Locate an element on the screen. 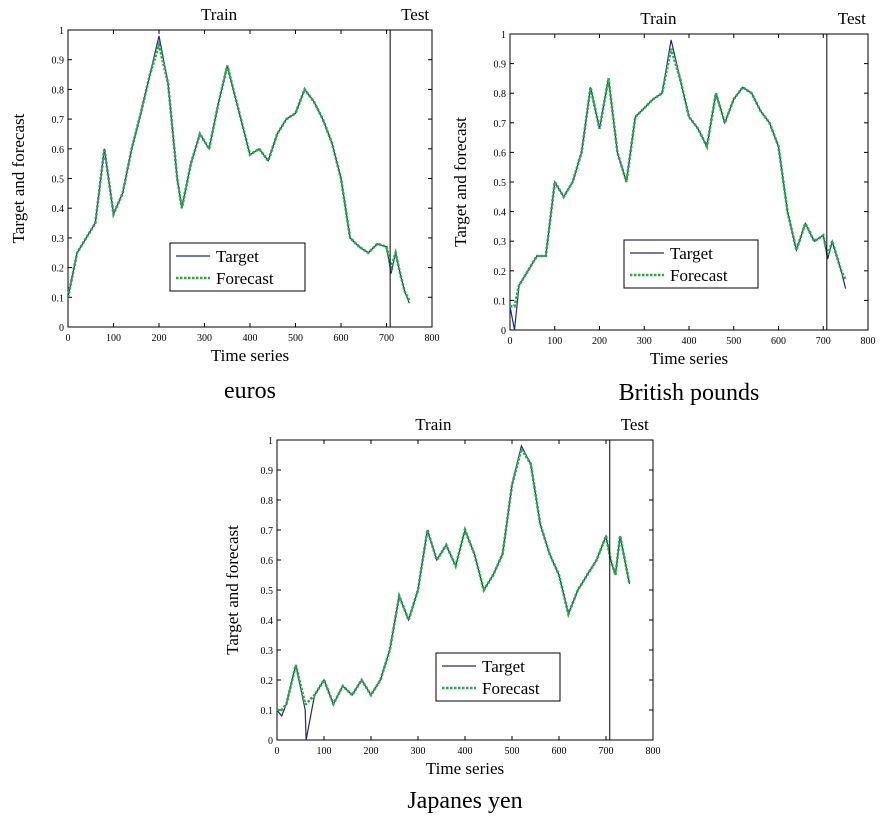 The height and width of the screenshot is (821, 894). chart-caption: British pounds is located at coordinates (689, 393).